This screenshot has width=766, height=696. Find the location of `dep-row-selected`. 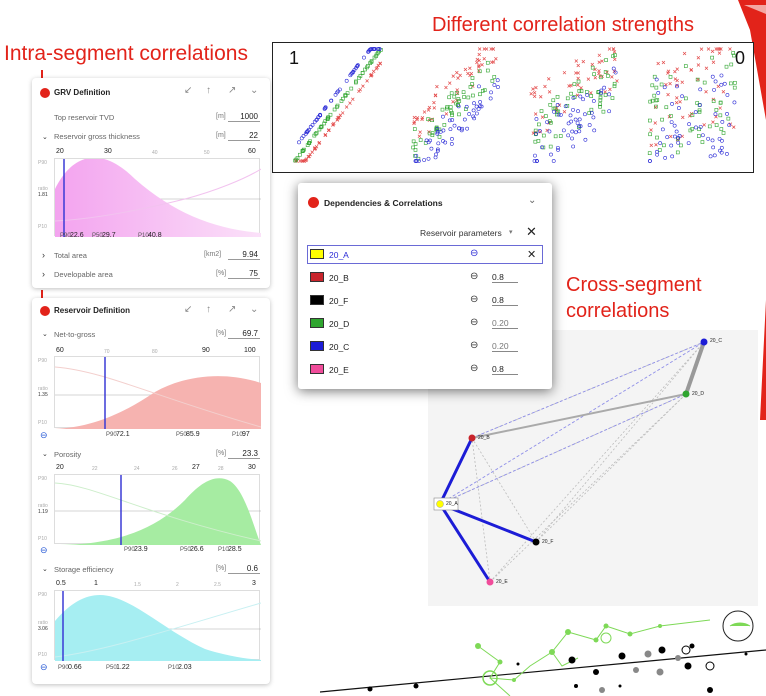

dep-row-selected is located at coordinates (425, 254).